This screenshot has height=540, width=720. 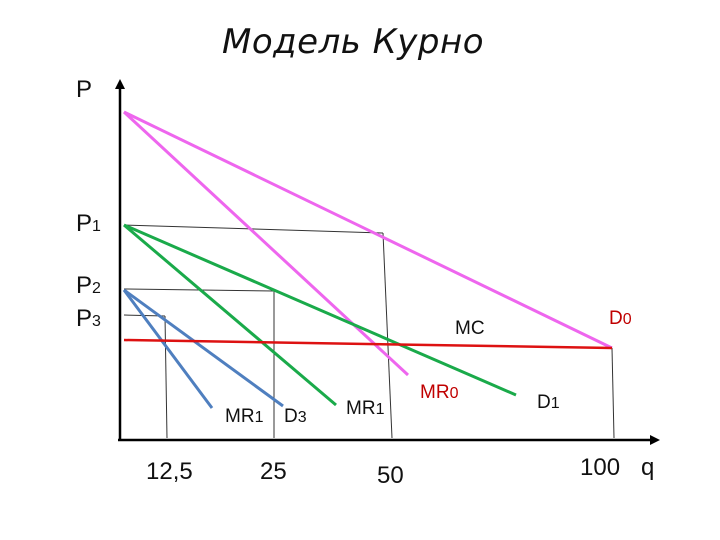 I want to click on marginal-revenue-mr1-blue, so click(x=168, y=349).